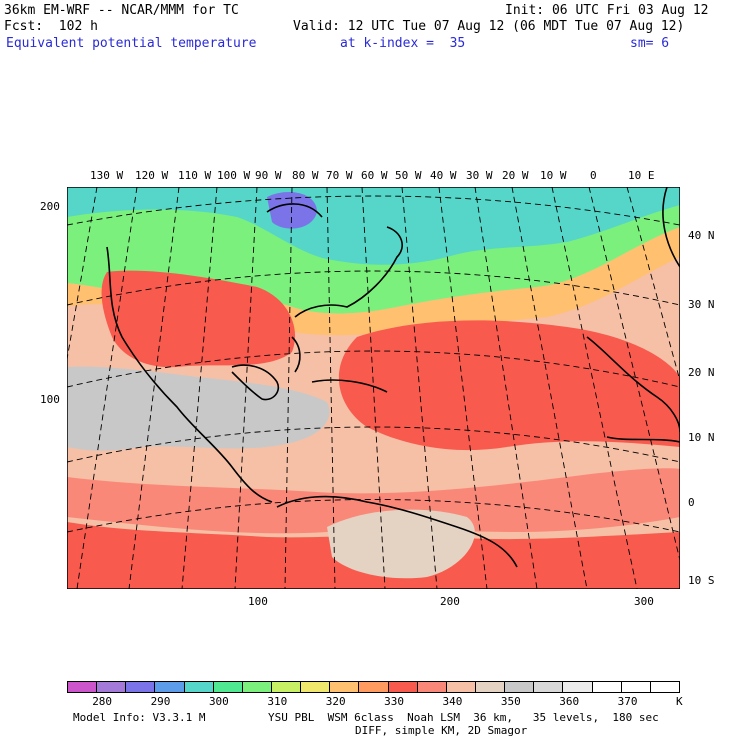 The width and height of the screenshot is (740, 740). What do you see at coordinates (160, 701) in the screenshot?
I see `colorbar-tick-label: 290` at bounding box center [160, 701].